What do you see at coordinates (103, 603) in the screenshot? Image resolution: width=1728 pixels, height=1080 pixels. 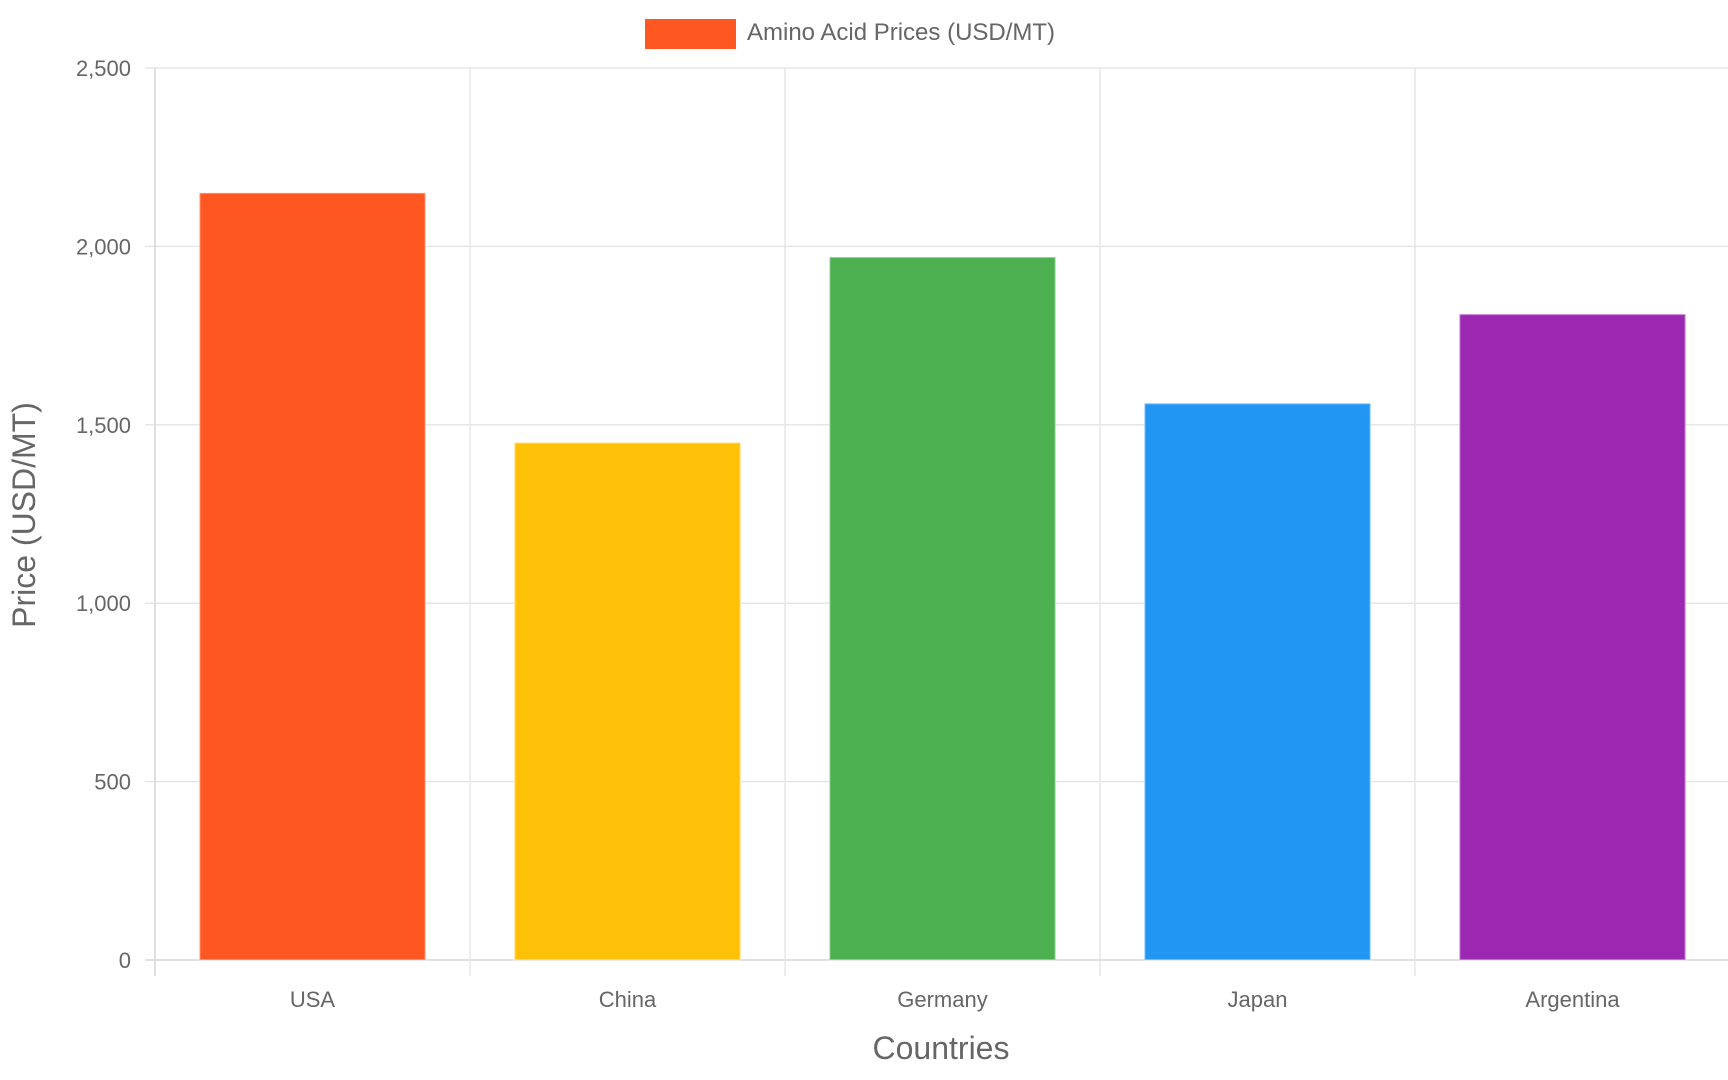 I see `y-tick-label: 1,000` at bounding box center [103, 603].